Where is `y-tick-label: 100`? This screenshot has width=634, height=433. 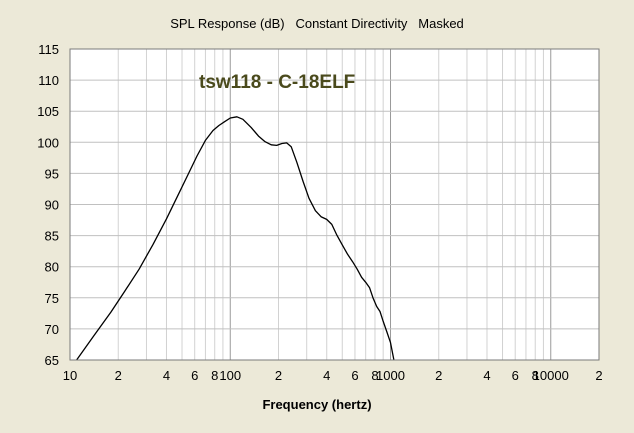
y-tick-label: 100 is located at coordinates (48, 142).